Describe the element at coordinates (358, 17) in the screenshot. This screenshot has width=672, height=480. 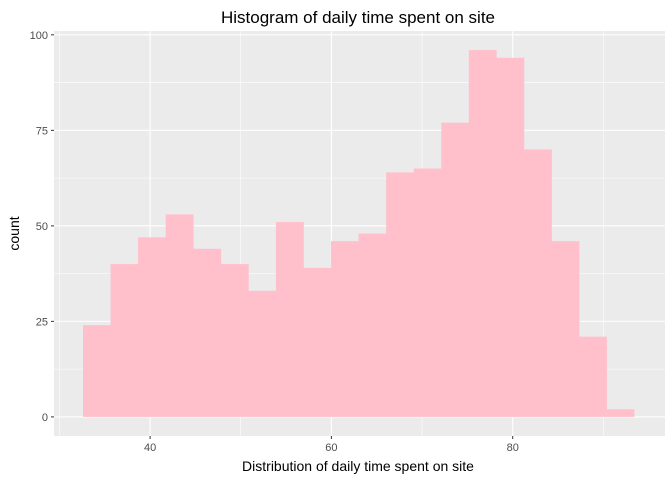
I see `chart-title: Histogram of daily time spent on site` at that location.